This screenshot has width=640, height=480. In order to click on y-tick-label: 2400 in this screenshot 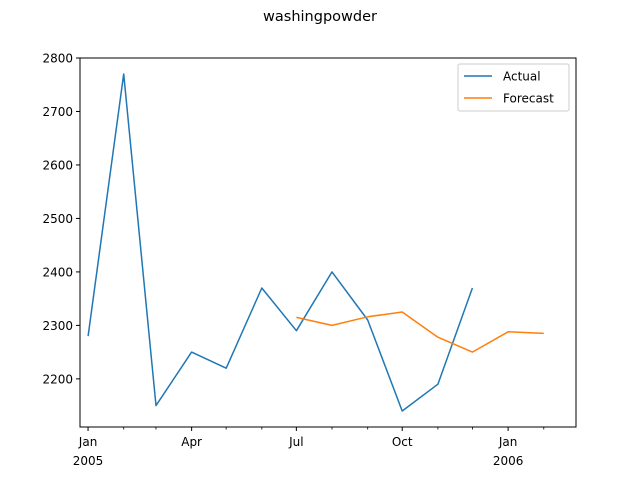, I will do `click(57, 272)`.